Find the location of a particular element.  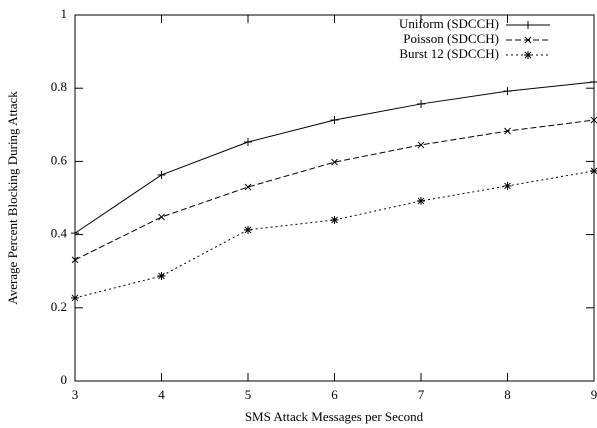

legend-label: Burst 12 (SDCCH) is located at coordinates (449, 53).